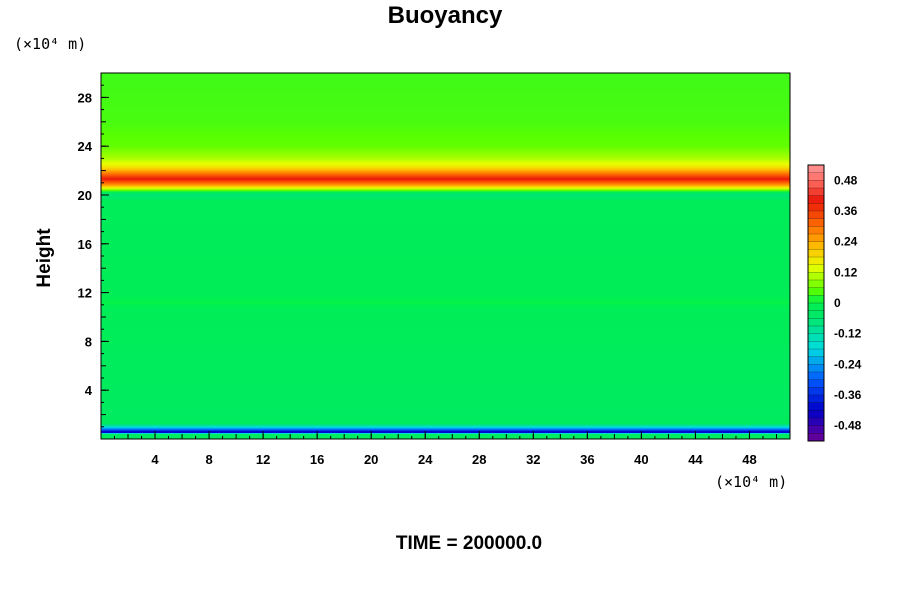  What do you see at coordinates (479, 459) in the screenshot?
I see `x-tick-label: 28` at bounding box center [479, 459].